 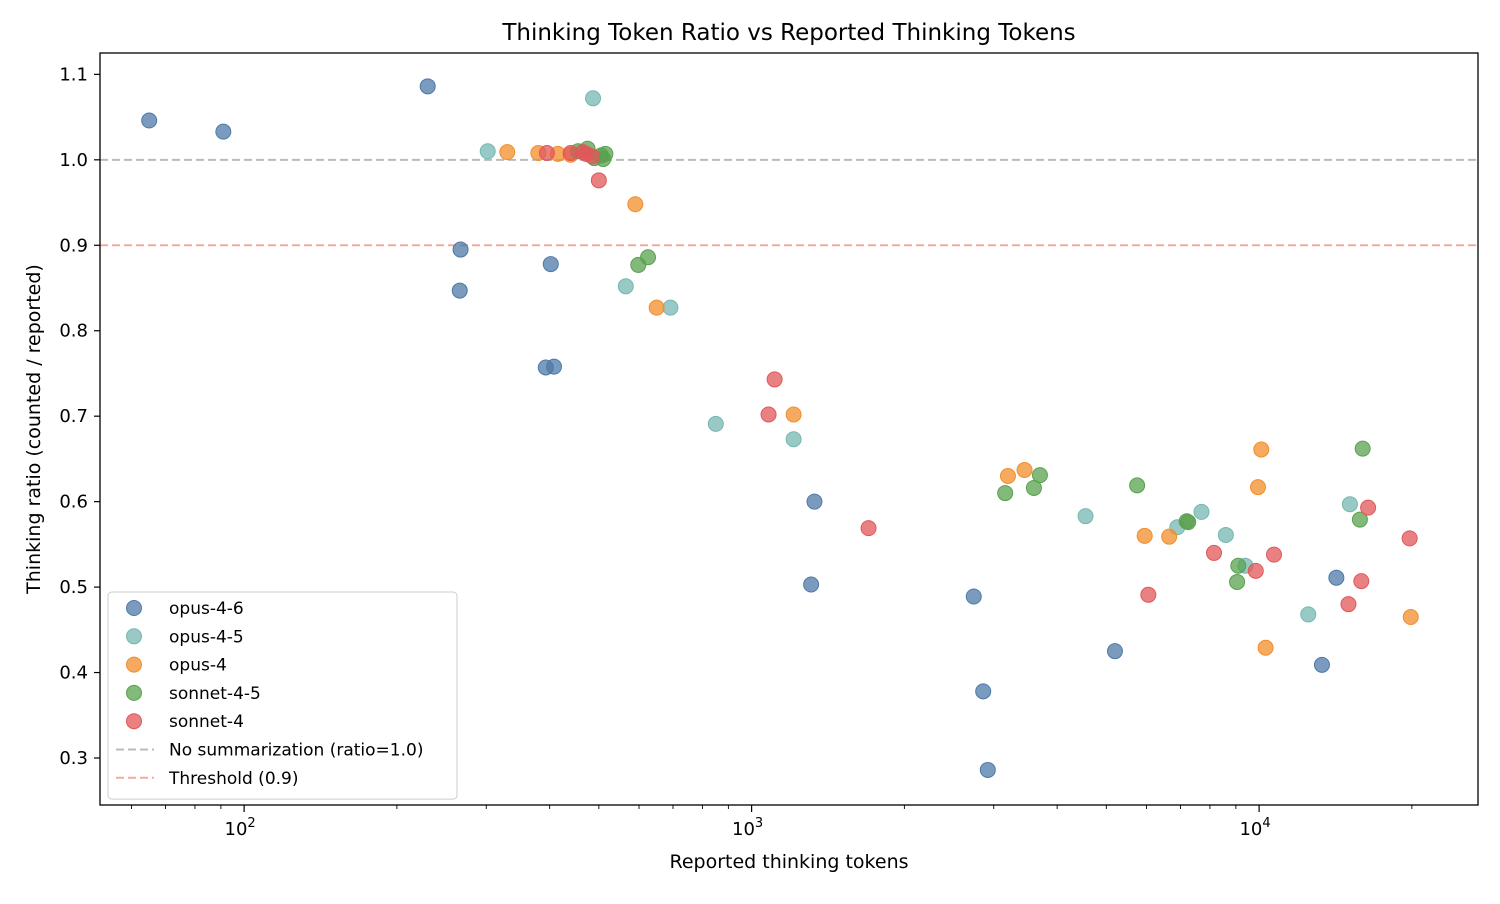 I want to click on legend-label: sonnet-4-5, so click(x=215, y=694).